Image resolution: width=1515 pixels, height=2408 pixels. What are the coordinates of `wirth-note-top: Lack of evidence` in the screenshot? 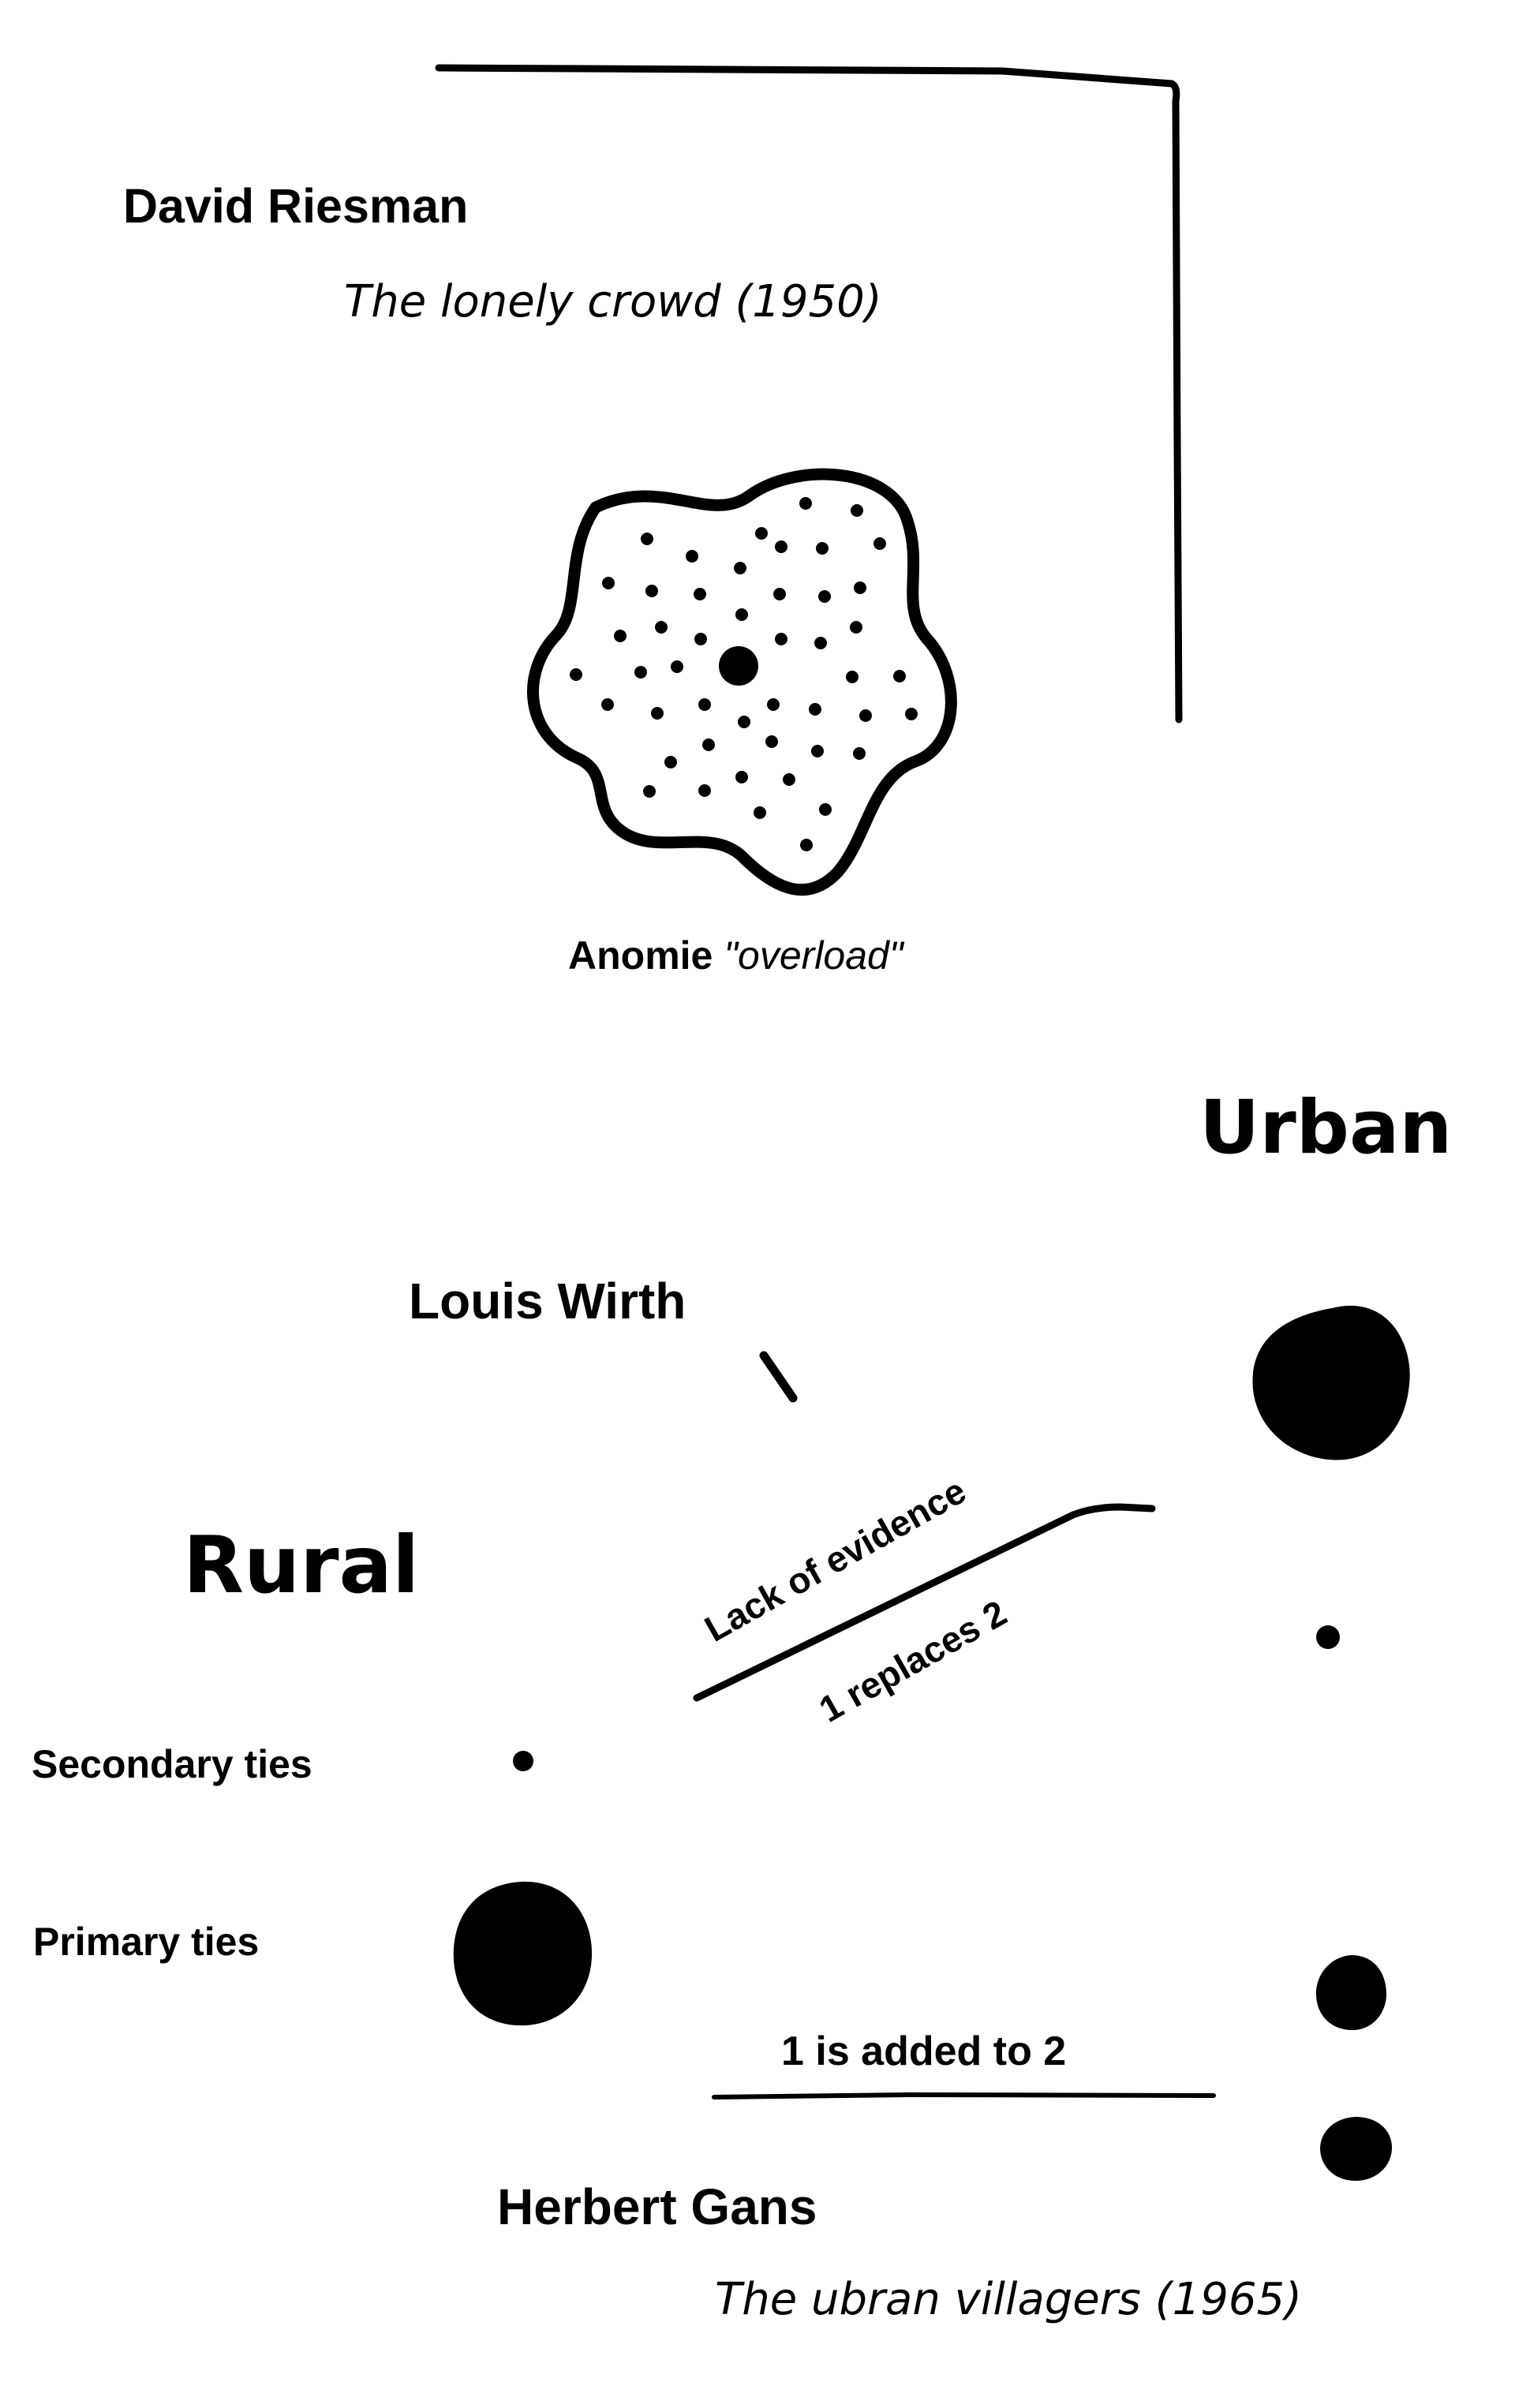 It's located at (835, 1560).